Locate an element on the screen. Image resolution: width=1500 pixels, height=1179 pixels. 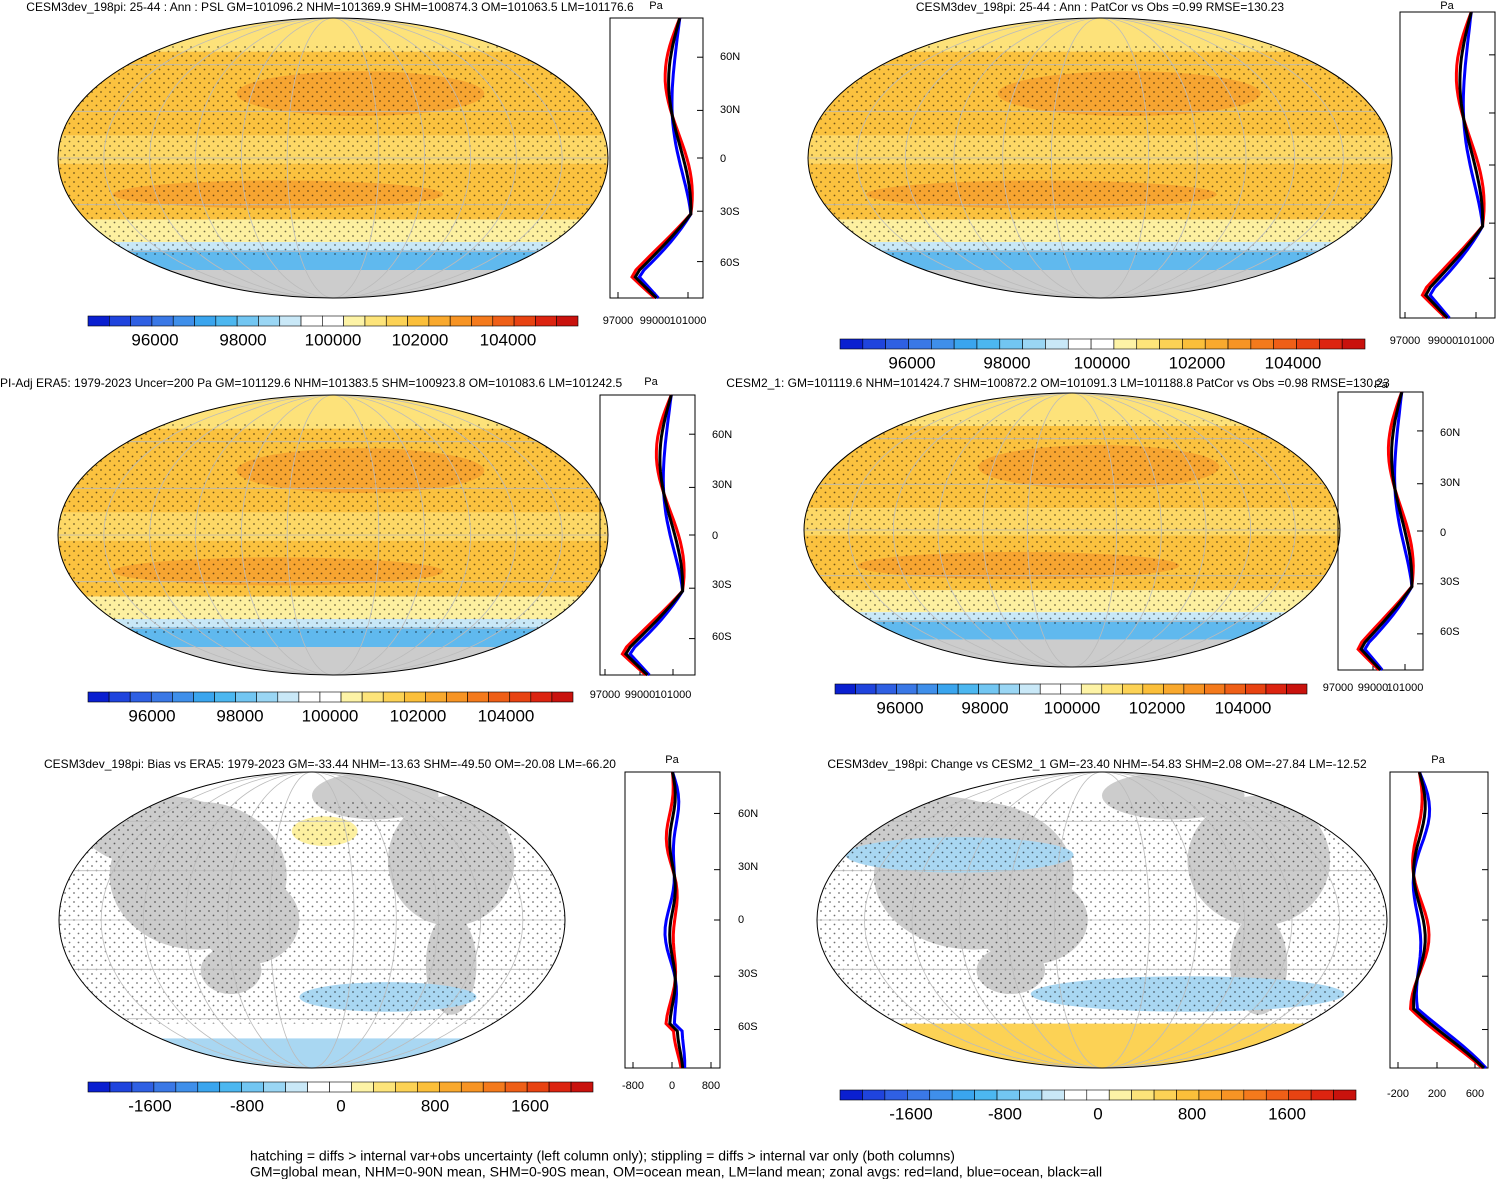
map is located at coordinates (312, 920).